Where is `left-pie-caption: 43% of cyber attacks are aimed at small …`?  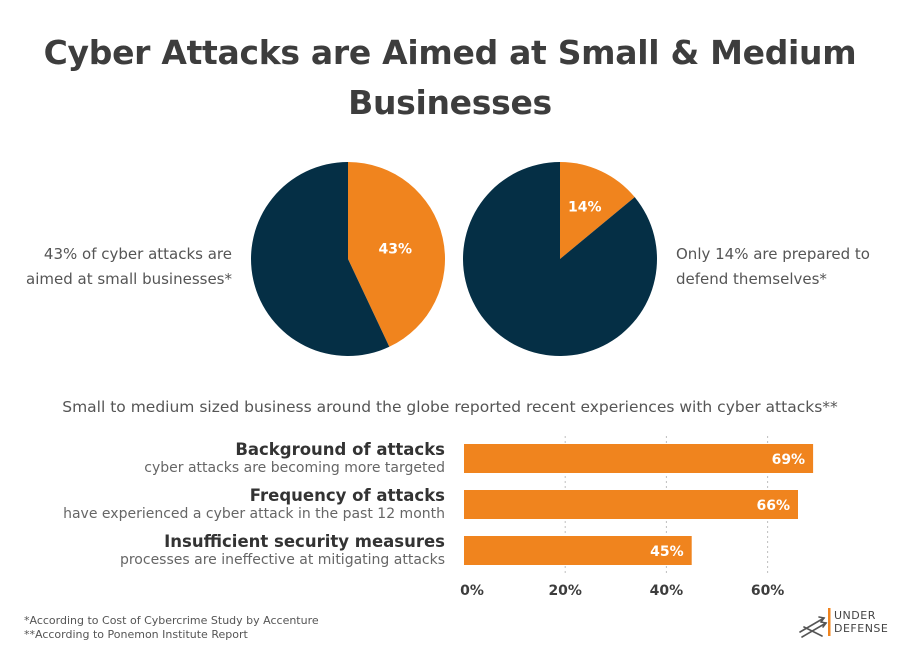 left-pie-caption: 43% of cyber attacks are aimed at small … is located at coordinates (126, 267).